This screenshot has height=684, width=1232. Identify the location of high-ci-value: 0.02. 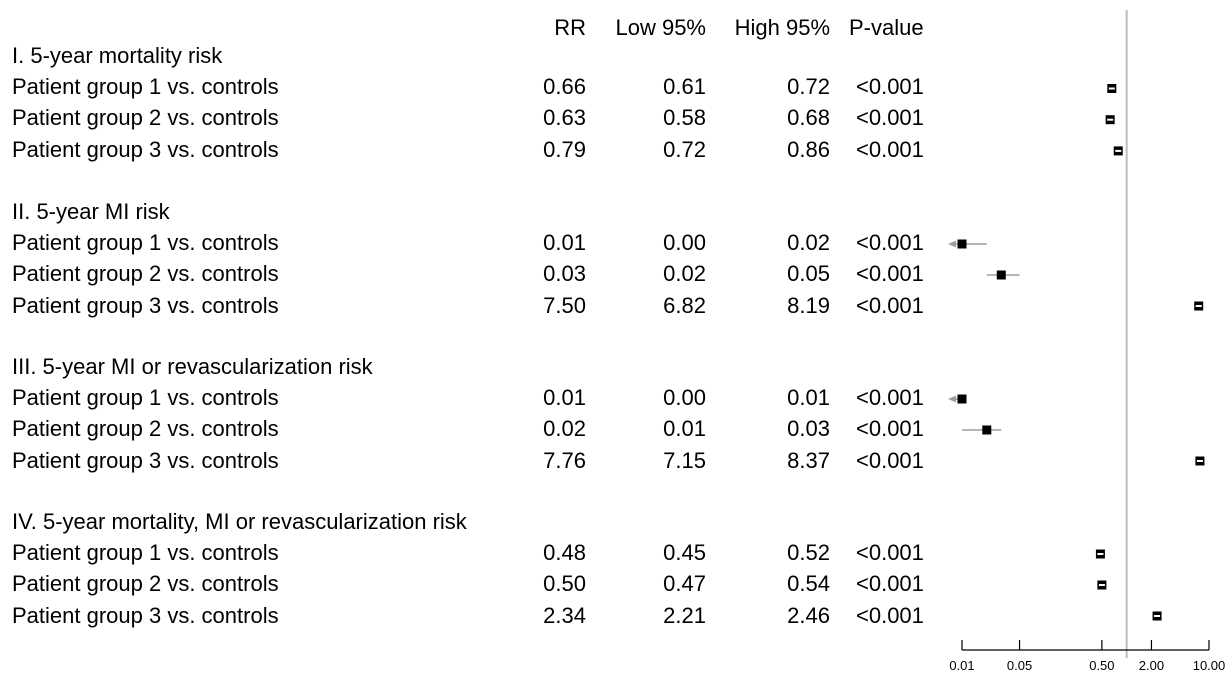
(808, 243).